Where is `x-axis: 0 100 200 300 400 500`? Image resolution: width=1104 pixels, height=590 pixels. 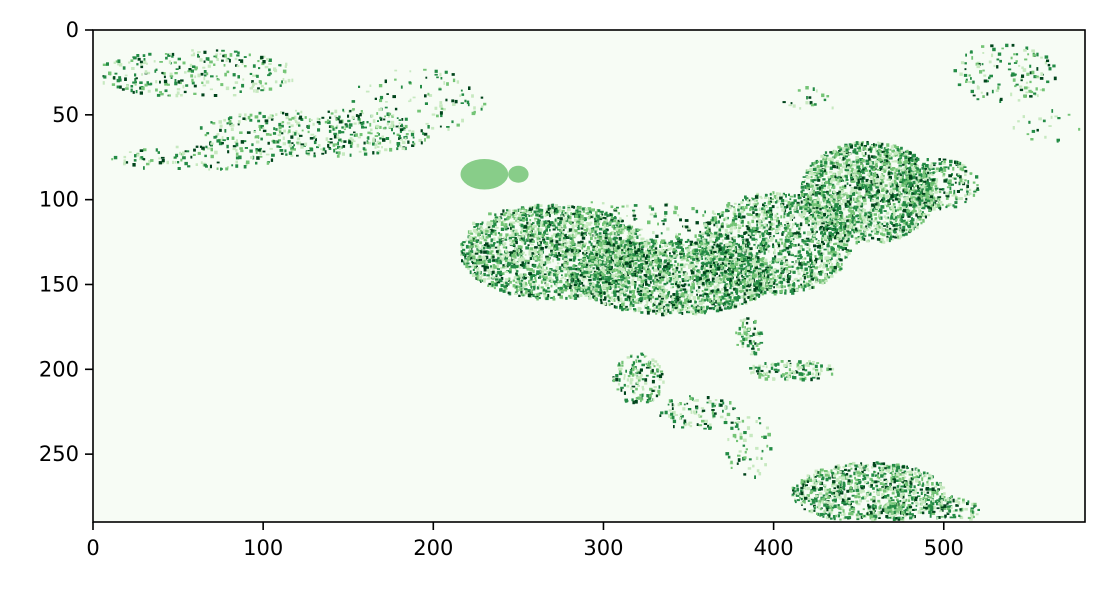 x-axis: 0 100 200 300 400 500 is located at coordinates (525, 541).